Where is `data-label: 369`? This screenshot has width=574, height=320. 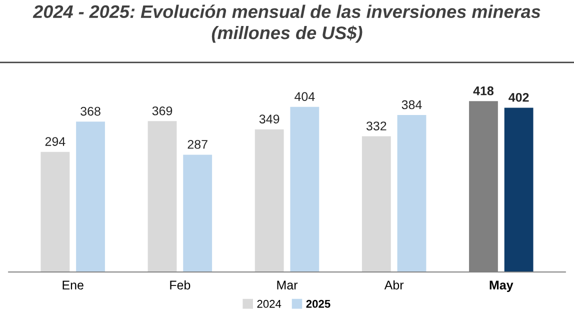 data-label: 369 is located at coordinates (162, 111).